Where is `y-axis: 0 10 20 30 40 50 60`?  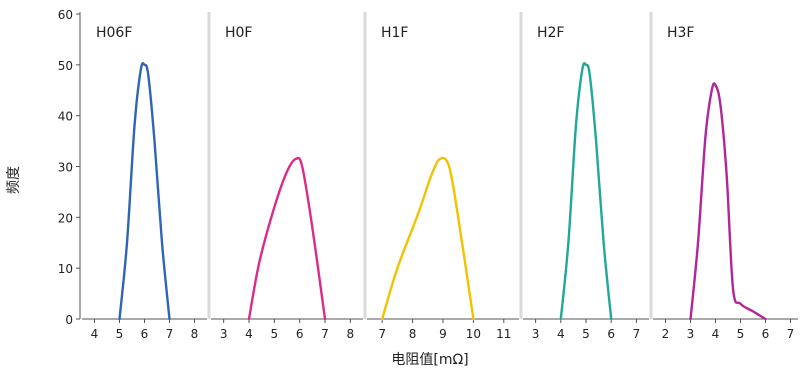 y-axis: 0 10 20 30 40 50 60 is located at coordinates (69, 167).